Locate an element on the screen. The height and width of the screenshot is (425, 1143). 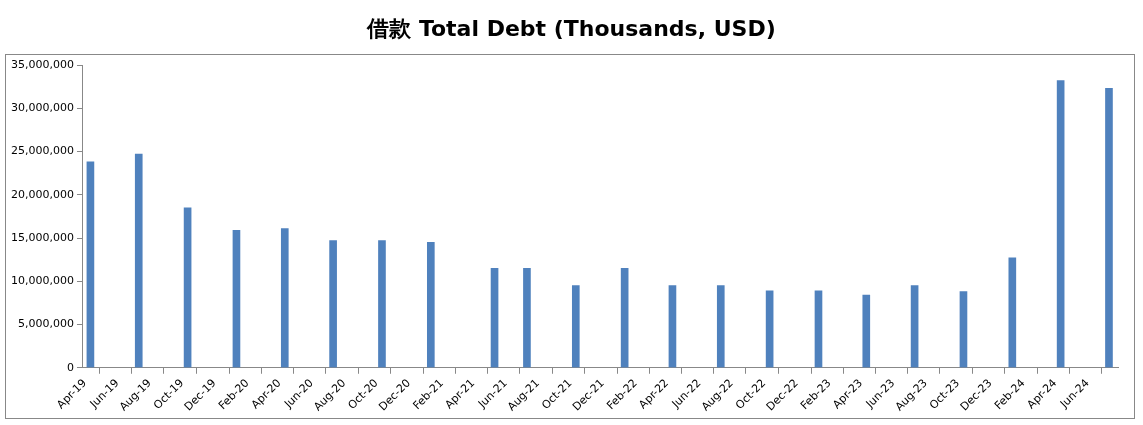
y-tick-label: 30,000,000 is located at coordinates (42, 108).